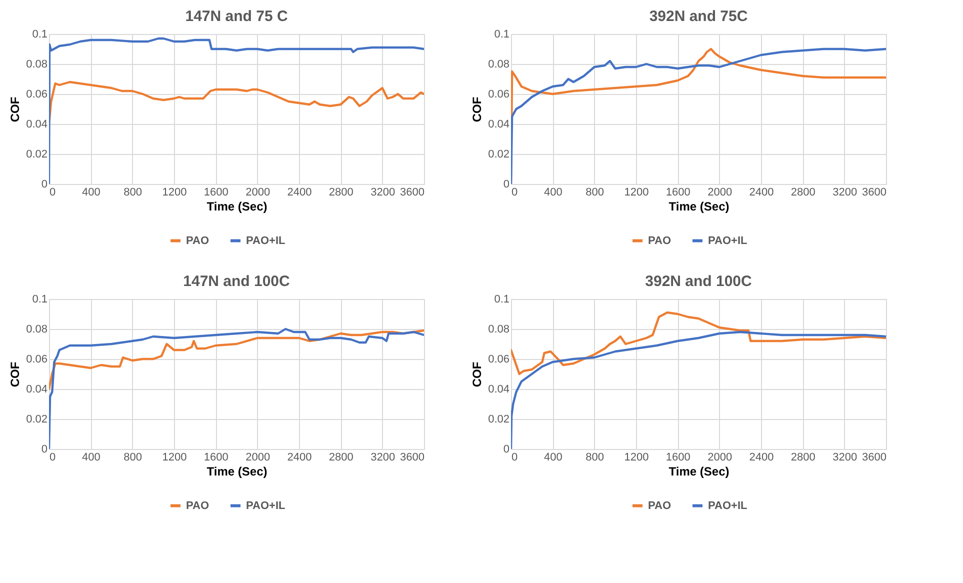  Describe the element at coordinates (698, 16) in the screenshot. I see `chart-title: 392N and 75C` at that location.